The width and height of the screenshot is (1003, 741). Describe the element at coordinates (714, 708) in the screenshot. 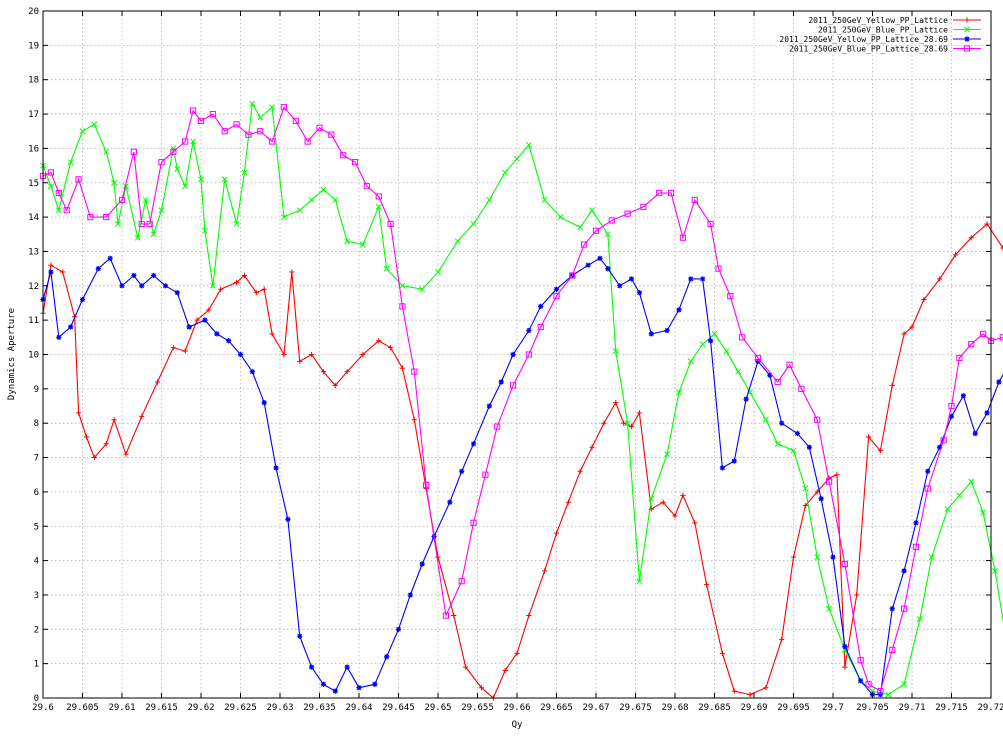

I see `x-tick-label: 29.685` at that location.